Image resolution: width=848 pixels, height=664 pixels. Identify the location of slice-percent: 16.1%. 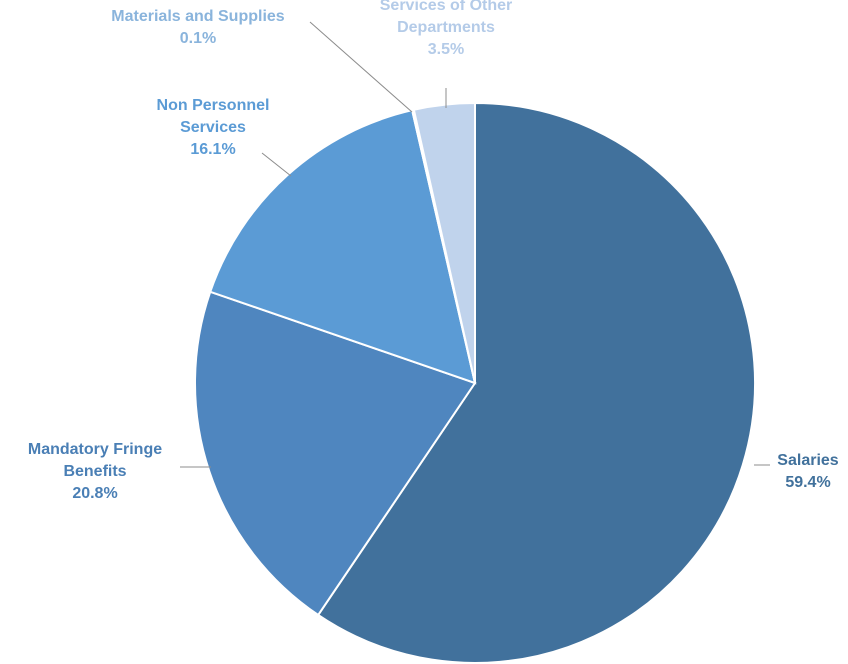
(212, 149).